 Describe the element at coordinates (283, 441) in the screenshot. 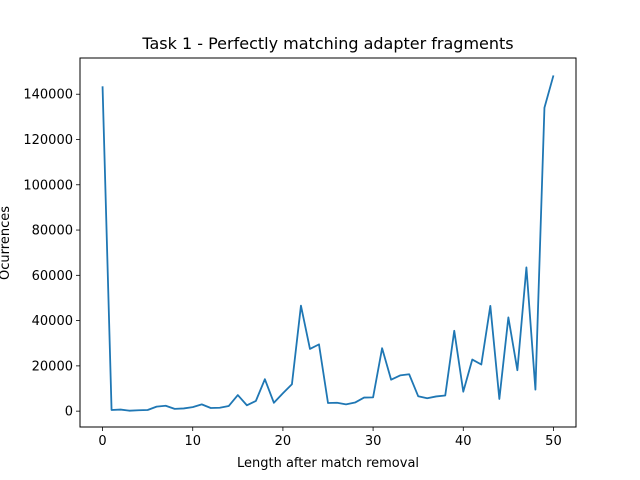

I see `x-tick-label: 20` at that location.